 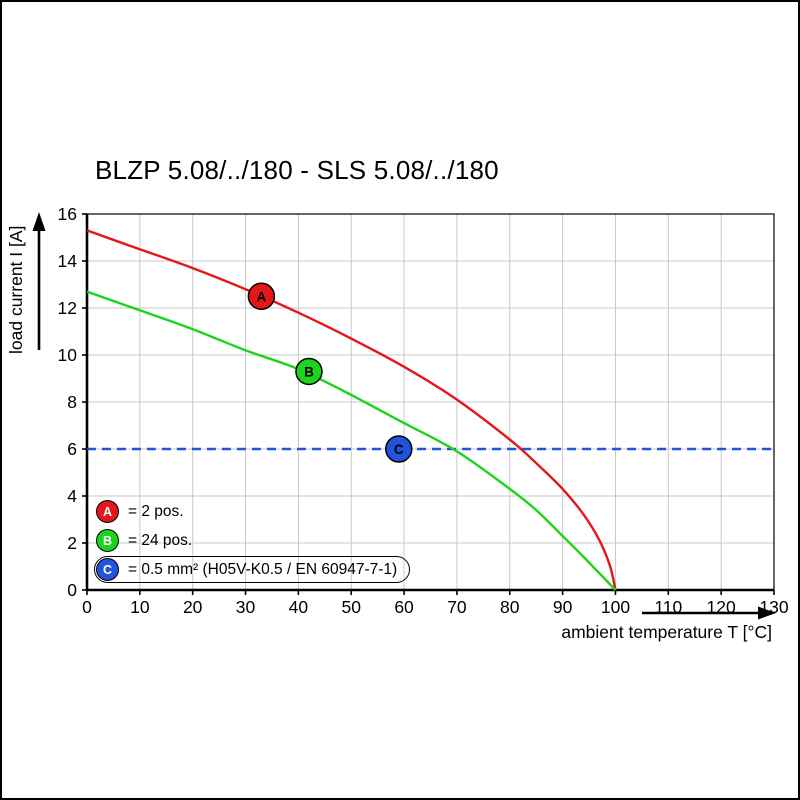 I want to click on marker-a-letter: A, so click(x=262, y=296).